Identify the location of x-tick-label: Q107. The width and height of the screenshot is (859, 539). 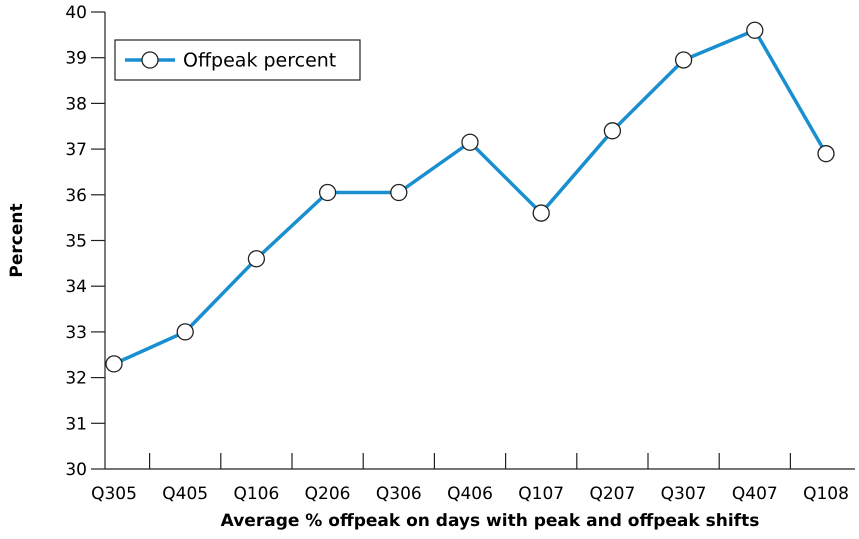
(541, 494).